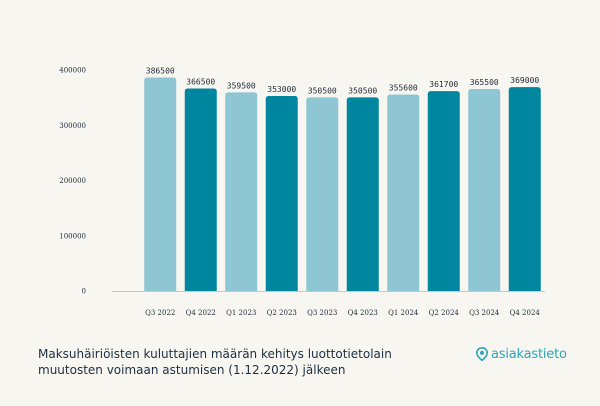 The height and width of the screenshot is (406, 600). What do you see at coordinates (282, 313) in the screenshot?
I see `x-tick-label: Q2 2023` at bounding box center [282, 313].